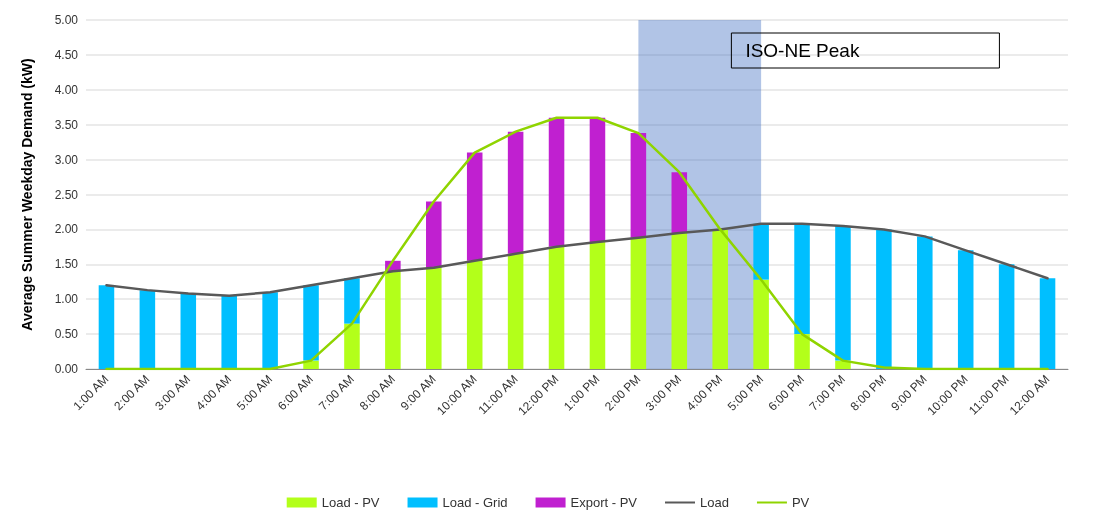 This screenshot has width=1096, height=532. Describe the element at coordinates (66, 89) in the screenshot. I see `y-tick-label: 4.00` at that location.